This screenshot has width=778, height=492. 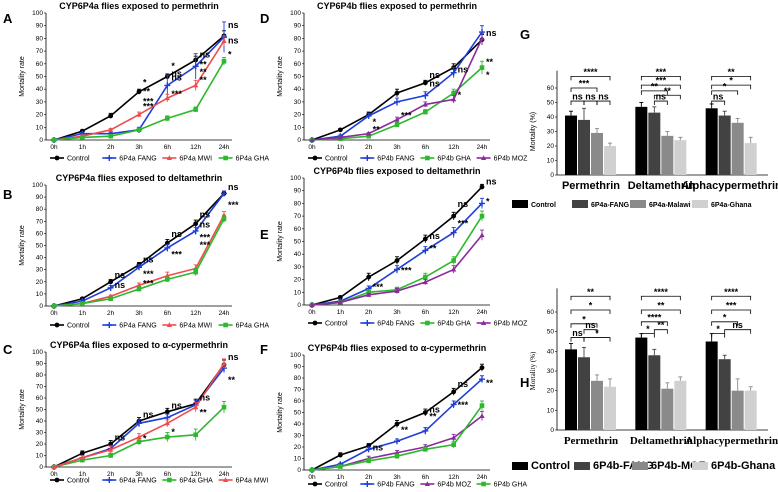 I want to click on legend-label: 6P4a FANG, so click(x=137, y=326).